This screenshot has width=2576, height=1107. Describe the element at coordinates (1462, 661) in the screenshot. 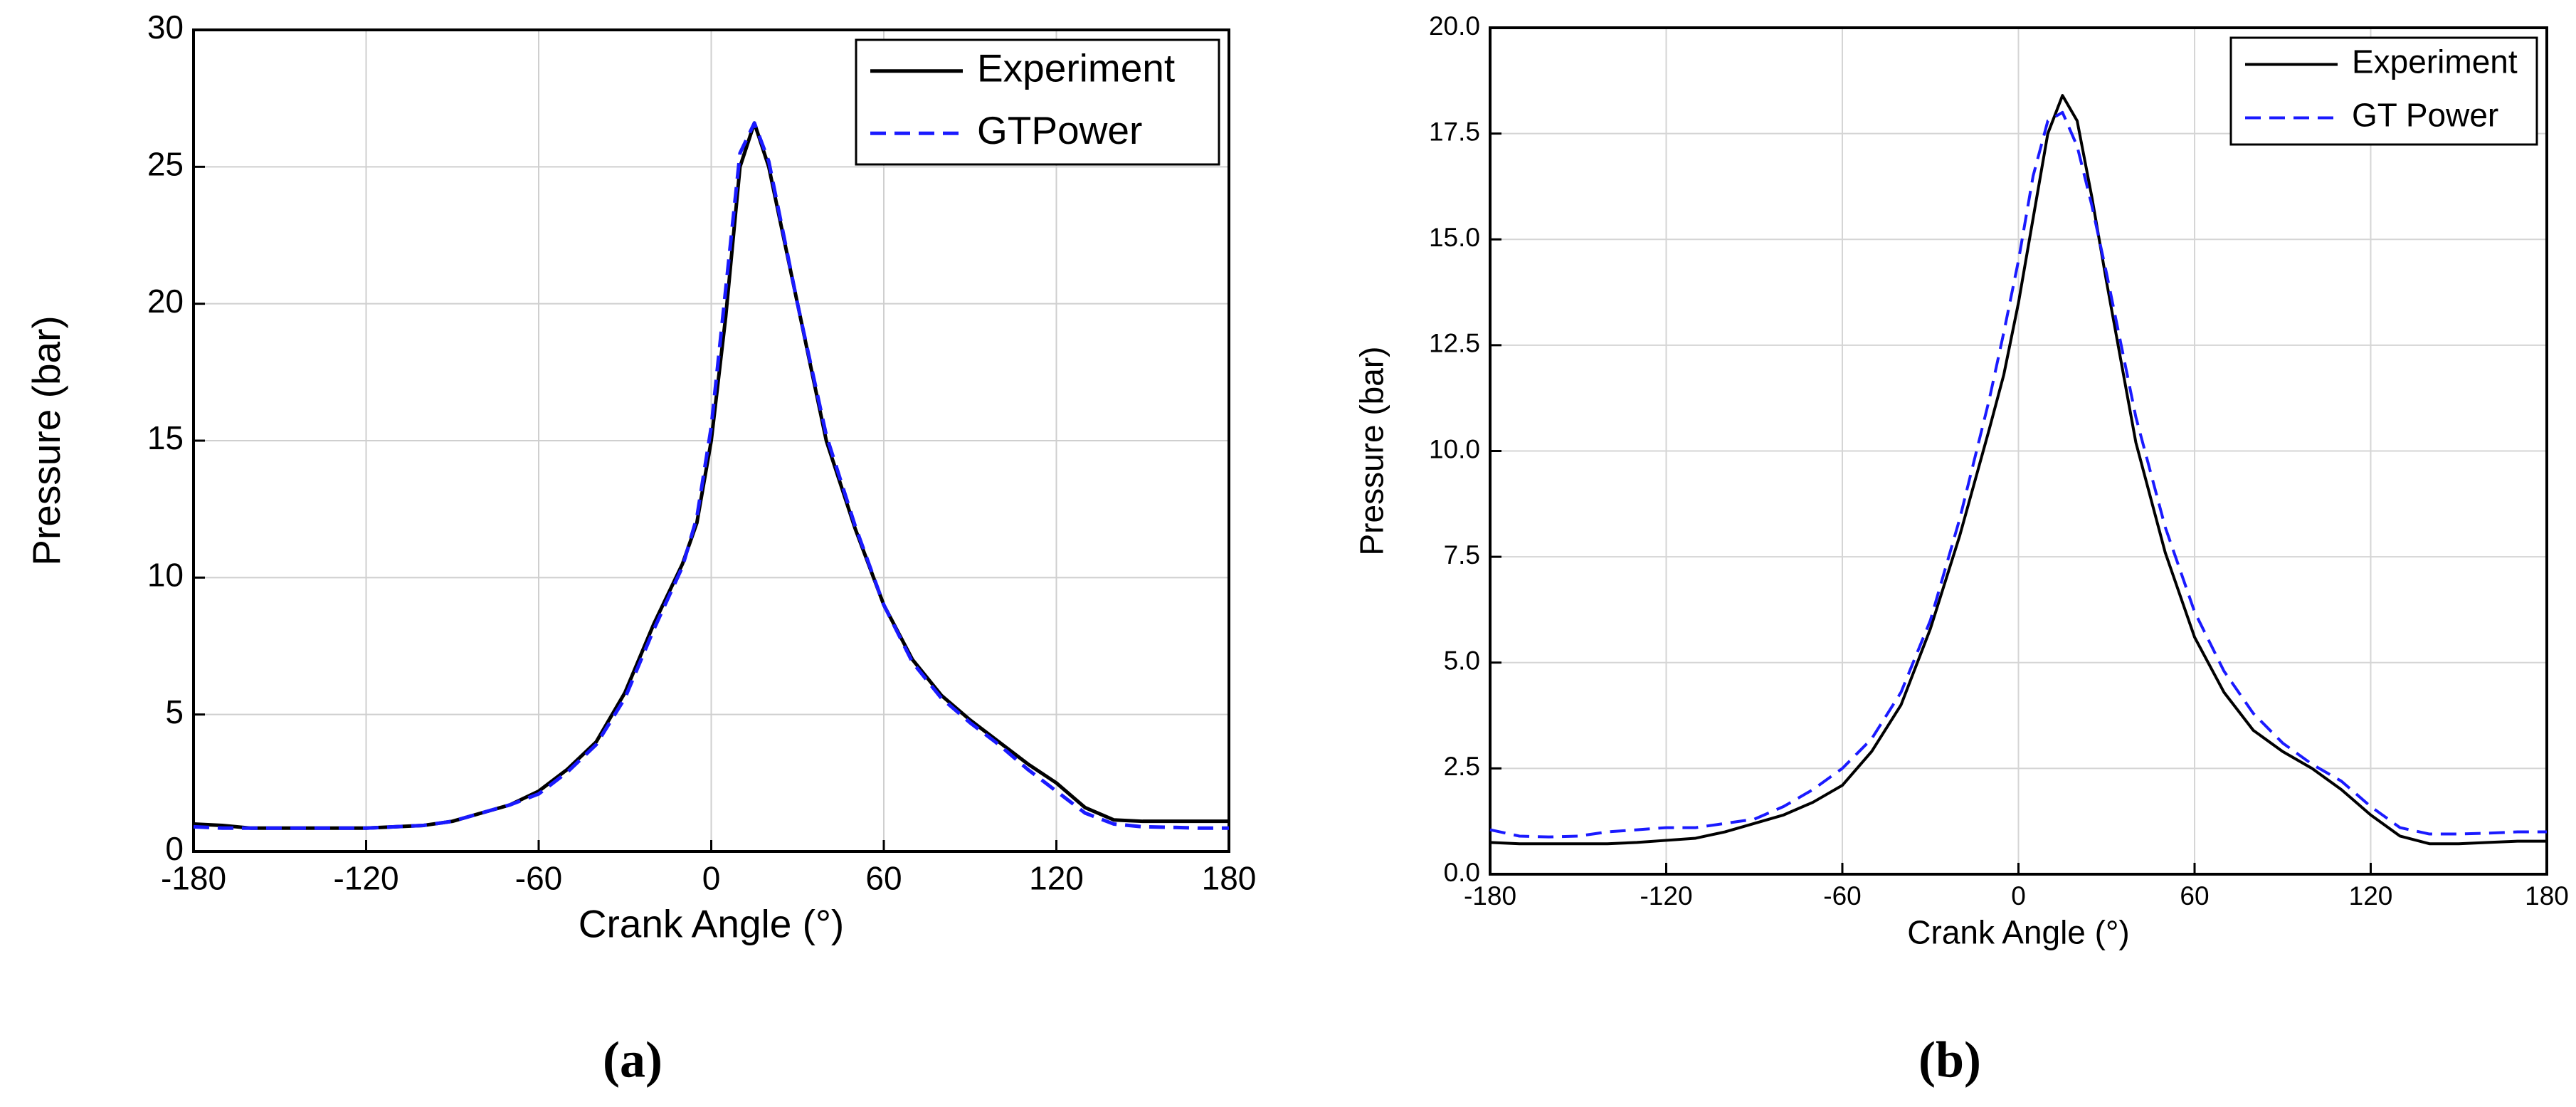

I see `y-tick-label: 5.0` at that location.